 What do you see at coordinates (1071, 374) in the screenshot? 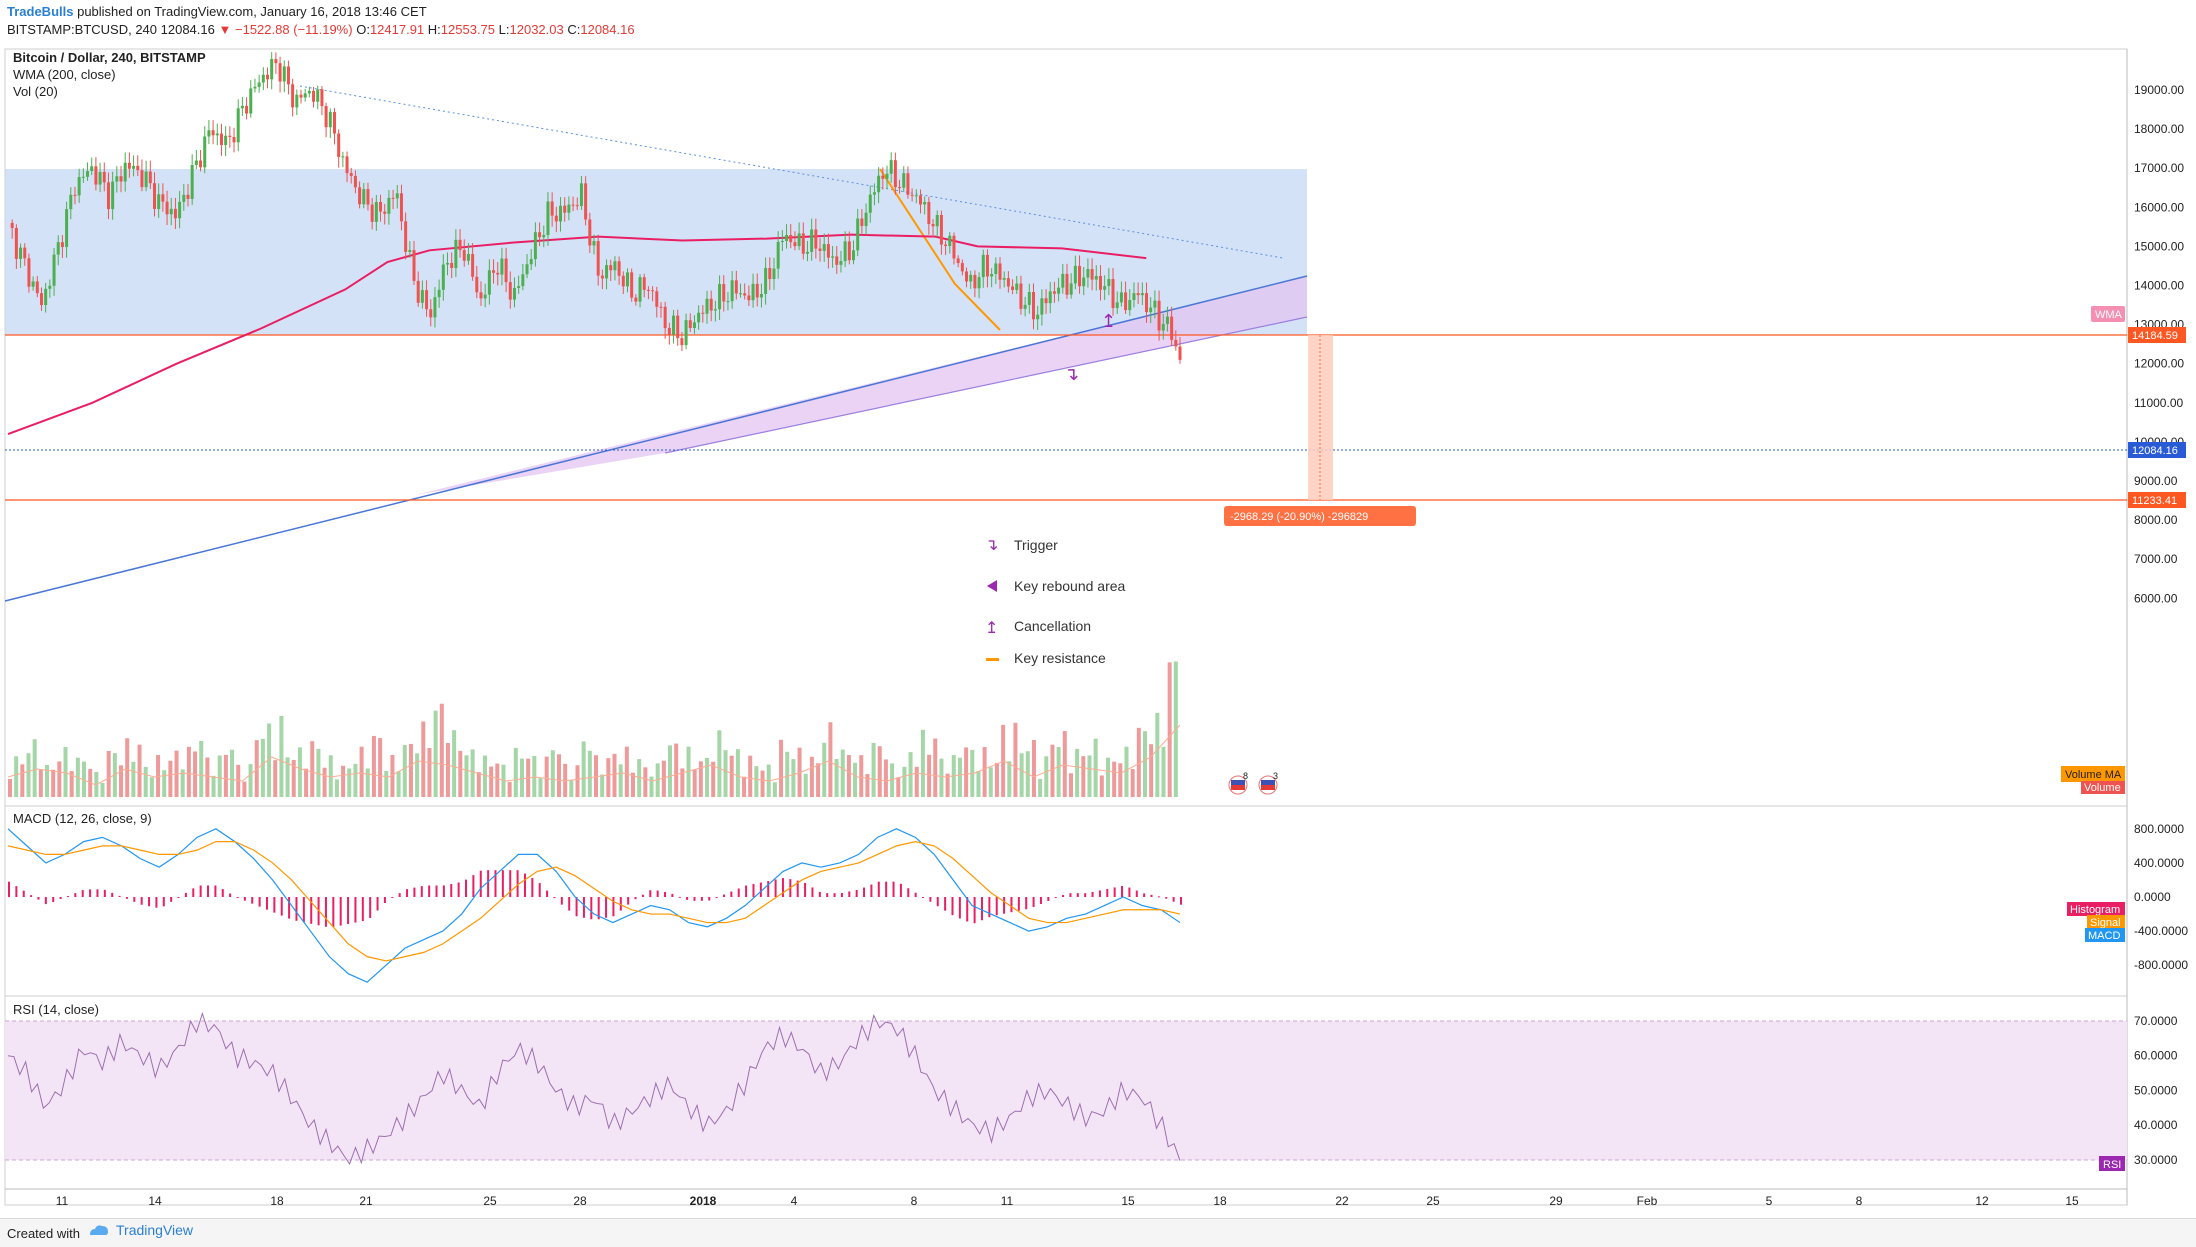
I see `trigger-arrow-icon: ↴` at bounding box center [1071, 374].